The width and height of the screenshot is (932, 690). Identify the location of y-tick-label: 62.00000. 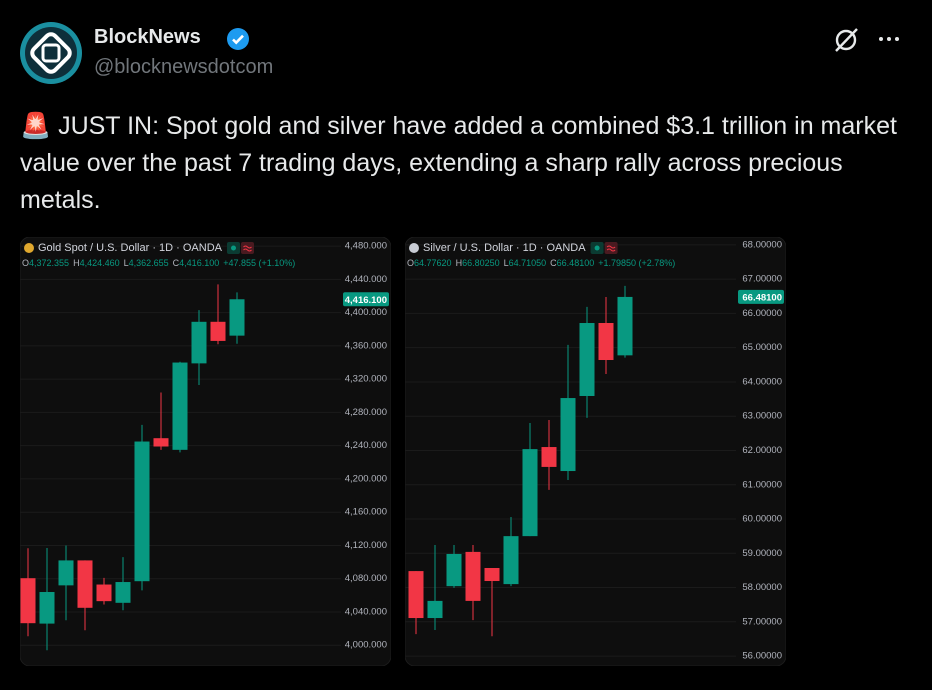
(762, 450).